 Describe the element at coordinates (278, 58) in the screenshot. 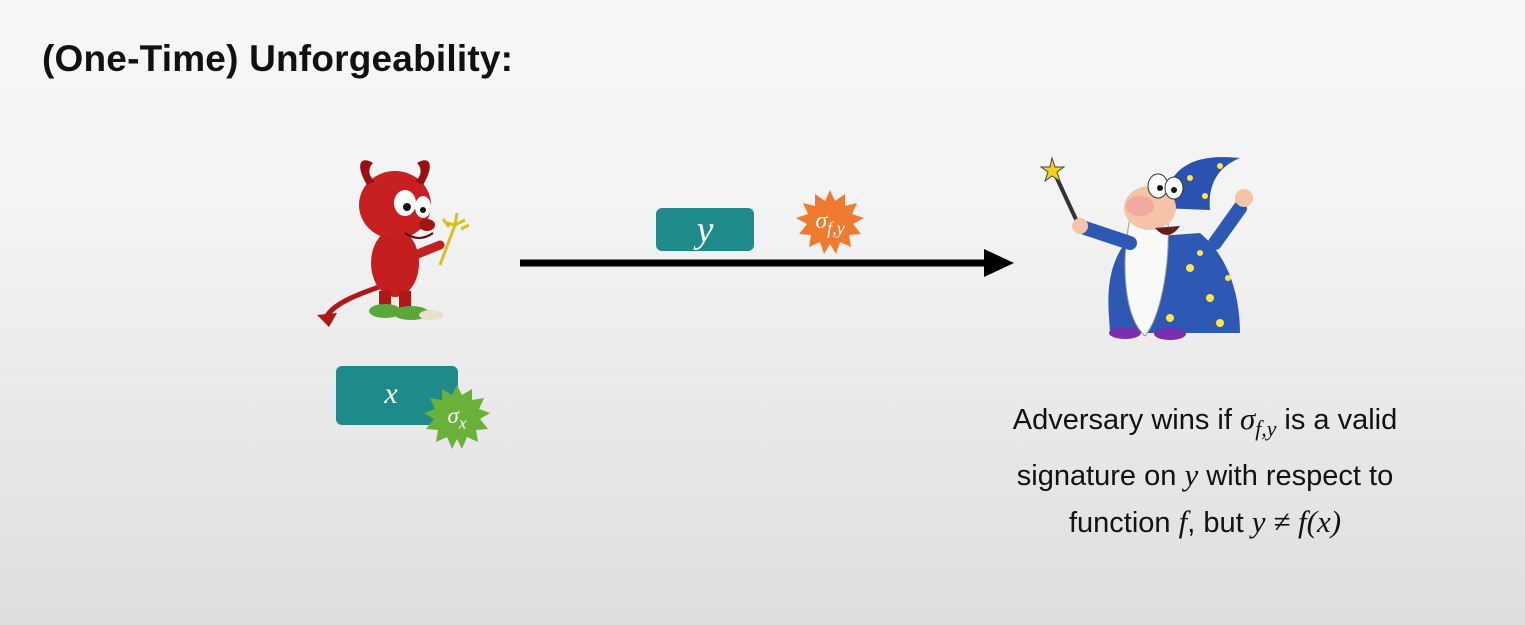

I see `slide-title: (One-Time) Unforgeability:` at that location.